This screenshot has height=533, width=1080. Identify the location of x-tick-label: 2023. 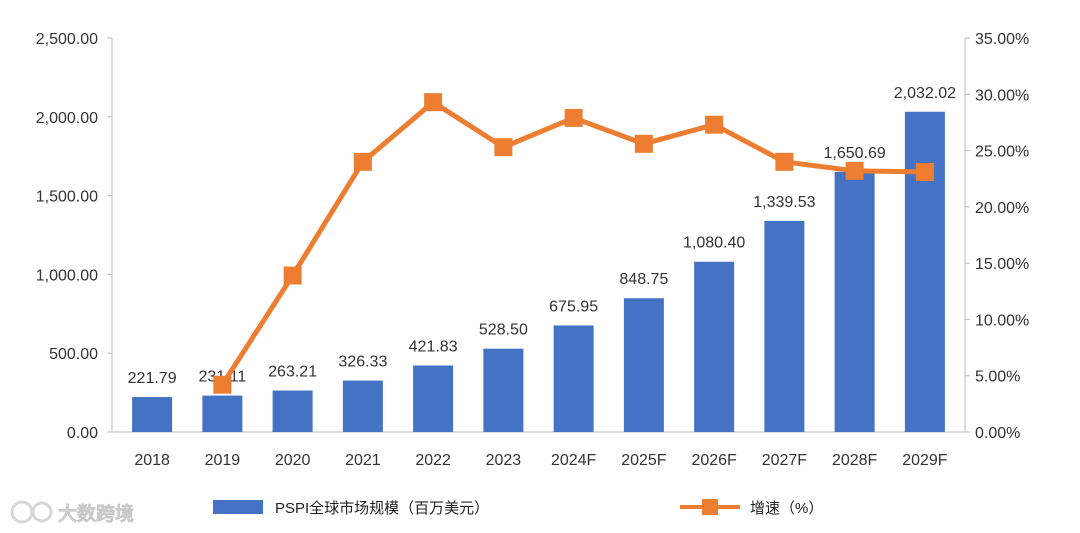
(504, 460).